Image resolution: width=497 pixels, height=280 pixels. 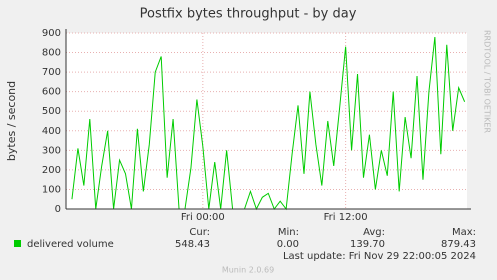 I want to click on x-tick-label: Fri 12:00, so click(x=346, y=217).